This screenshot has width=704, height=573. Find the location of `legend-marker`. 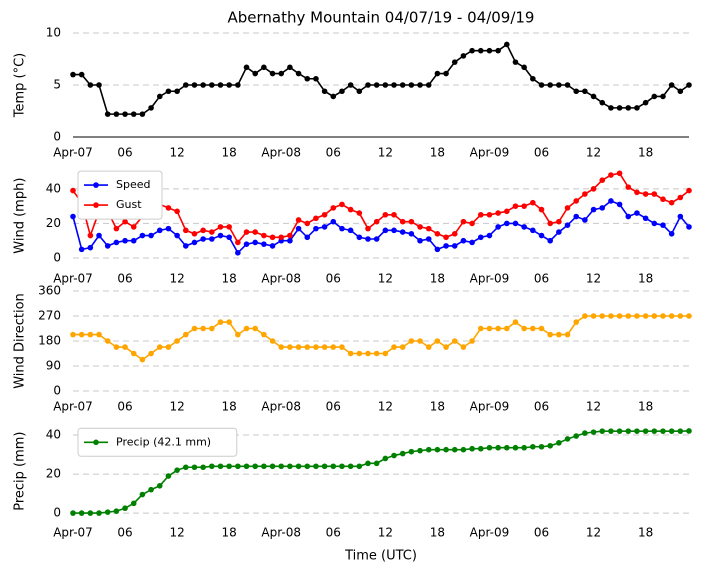

legend-marker is located at coordinates (96, 205).